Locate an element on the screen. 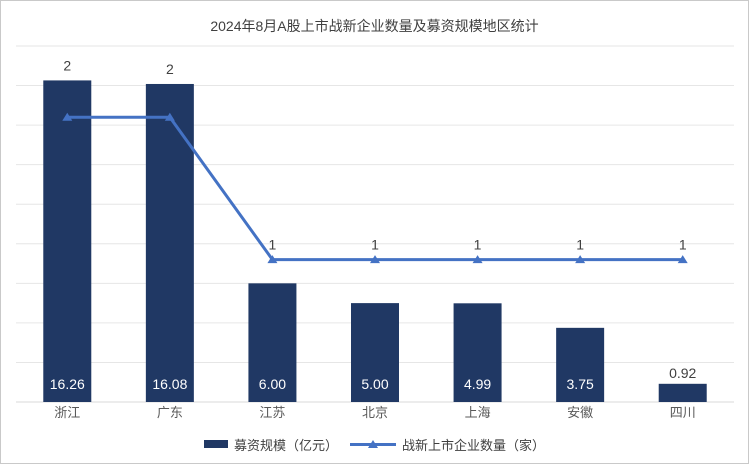 Image resolution: width=749 pixels, height=464 pixels. legend-item-funding: 募资规模（亿元） is located at coordinates (270, 444).